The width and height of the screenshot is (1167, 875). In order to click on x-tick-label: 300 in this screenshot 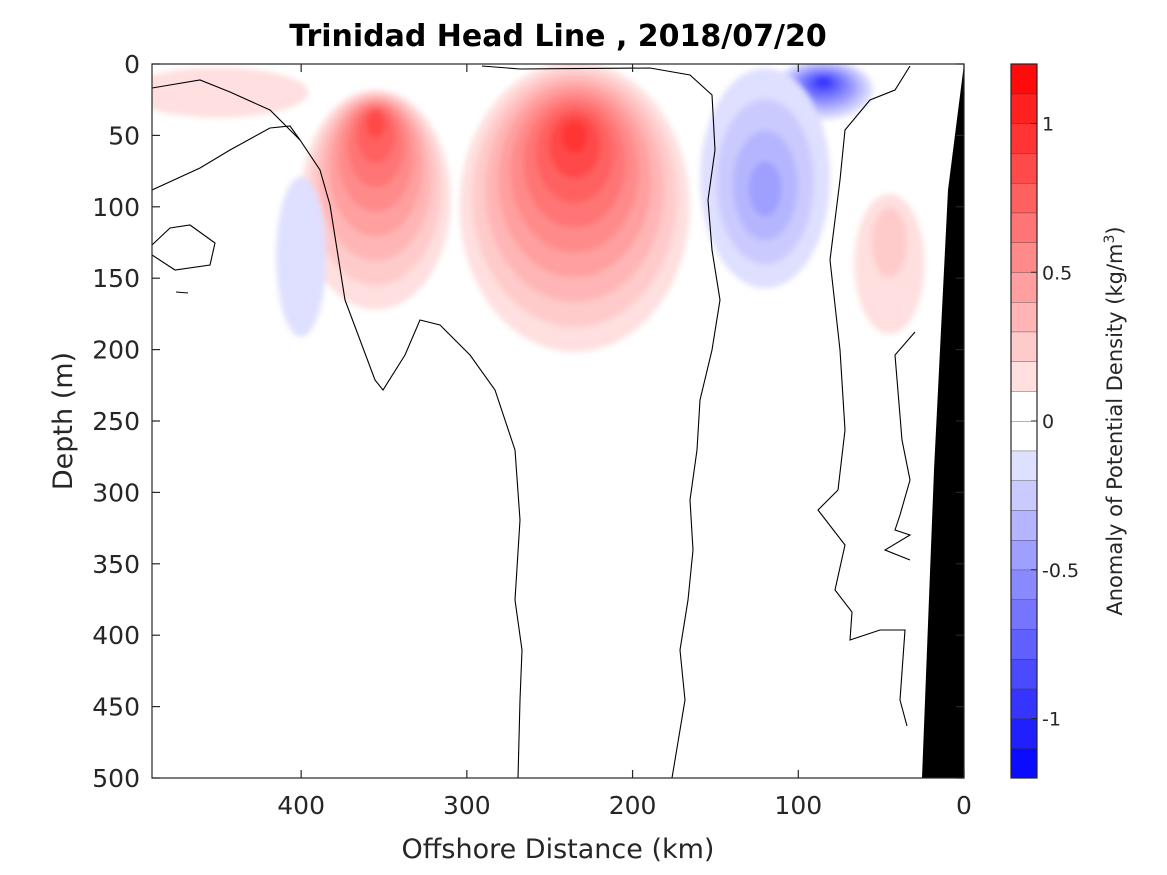, I will do `click(467, 805)`.